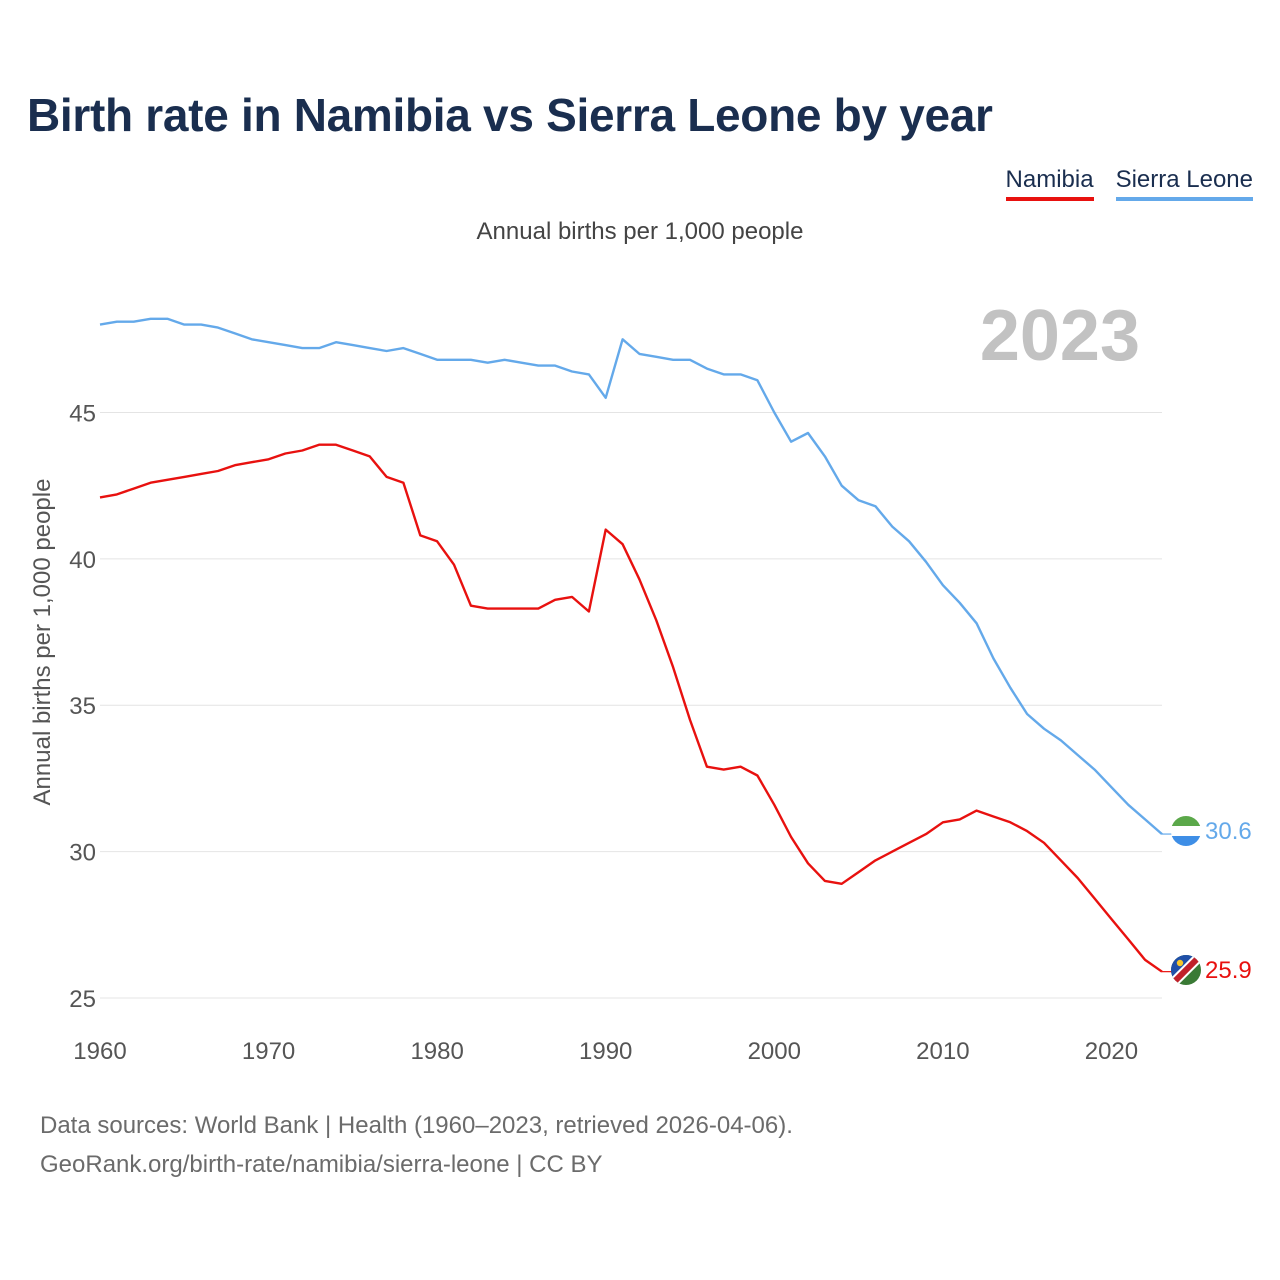  I want to click on x-axis-ticks: 1960 1970 1980 1990 2000 2010 2020, so click(605, 1051).